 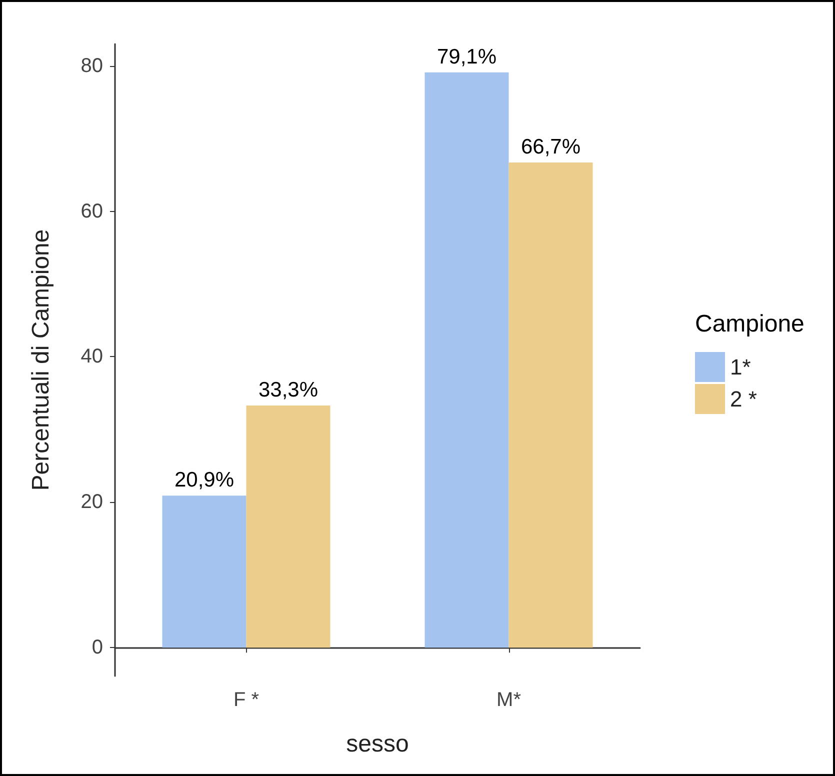 What do you see at coordinates (749, 324) in the screenshot?
I see `legend-title: Campione` at bounding box center [749, 324].